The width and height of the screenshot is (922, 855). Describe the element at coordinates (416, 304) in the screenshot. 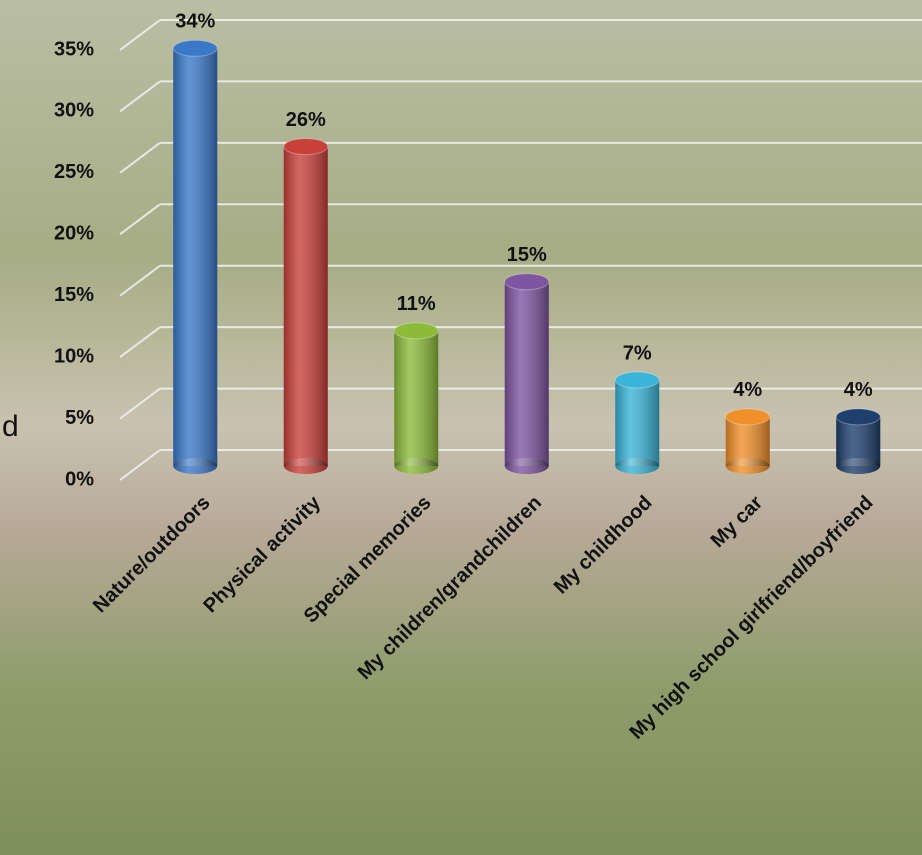

I see `value-label: 11%` at that location.